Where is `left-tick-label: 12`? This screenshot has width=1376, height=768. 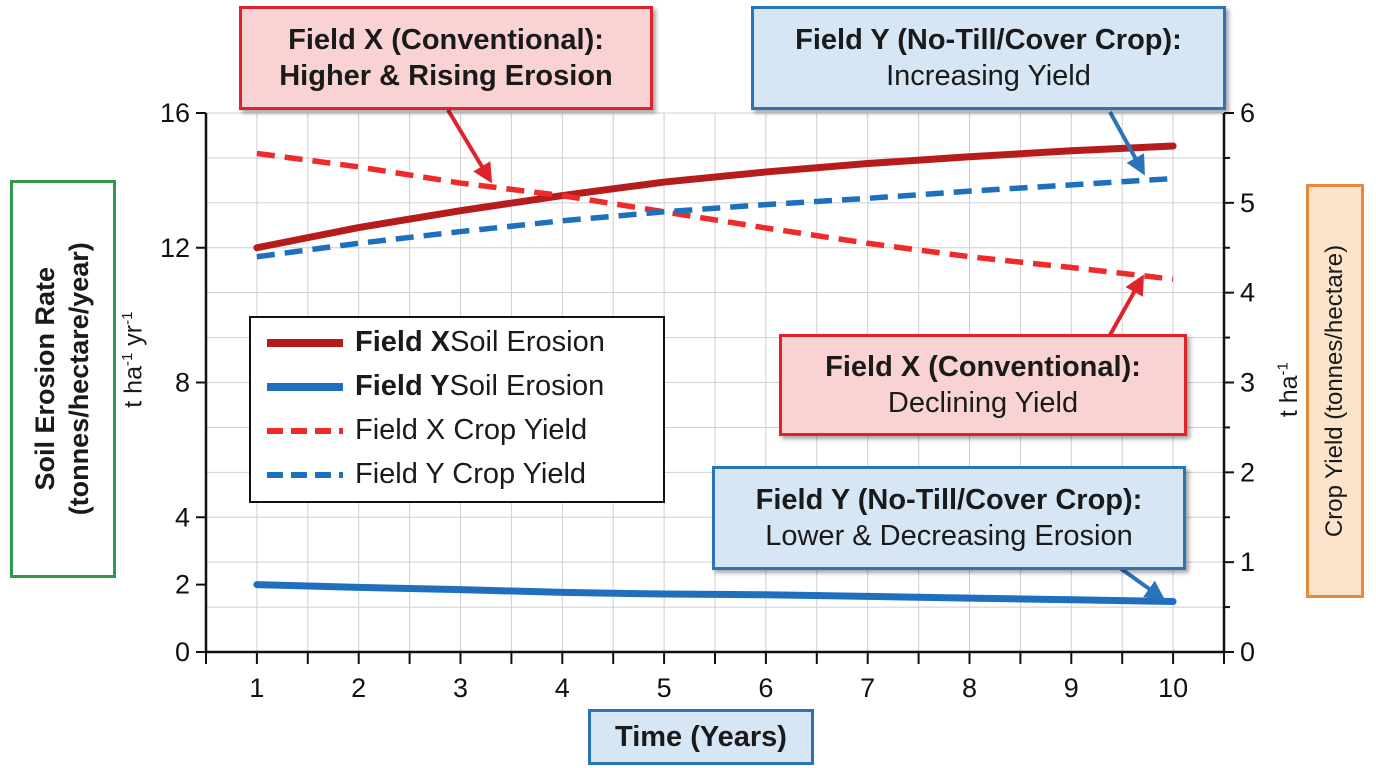
left-tick-label: 12 is located at coordinates (175, 248).